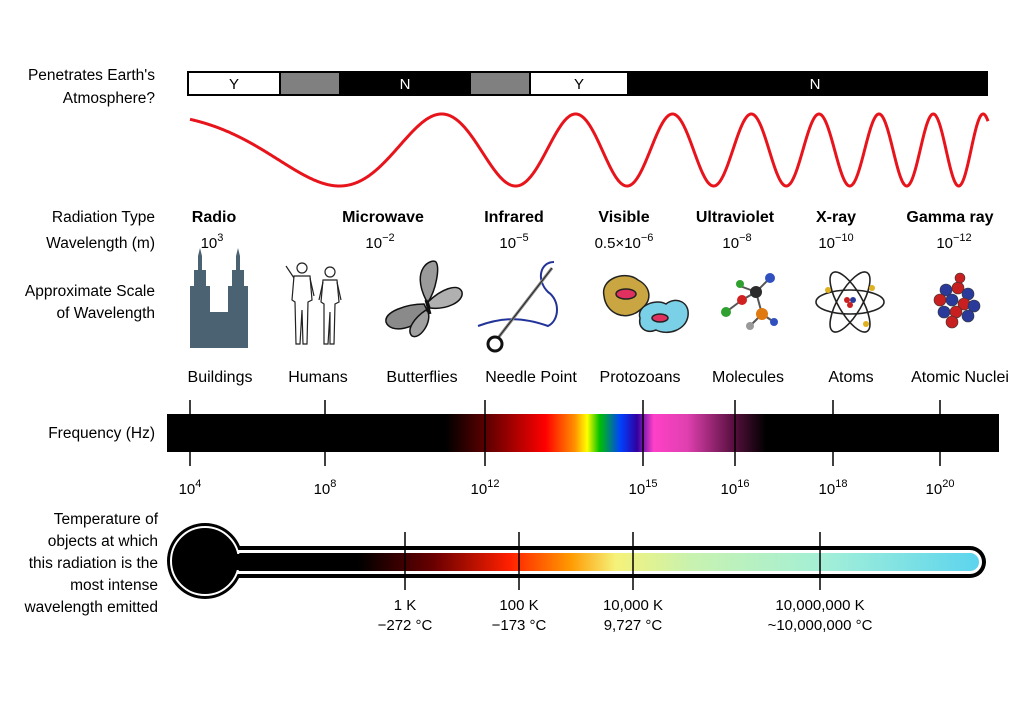 The width and height of the screenshot is (1024, 720). I want to click on em-wave-curve, so click(589, 150).